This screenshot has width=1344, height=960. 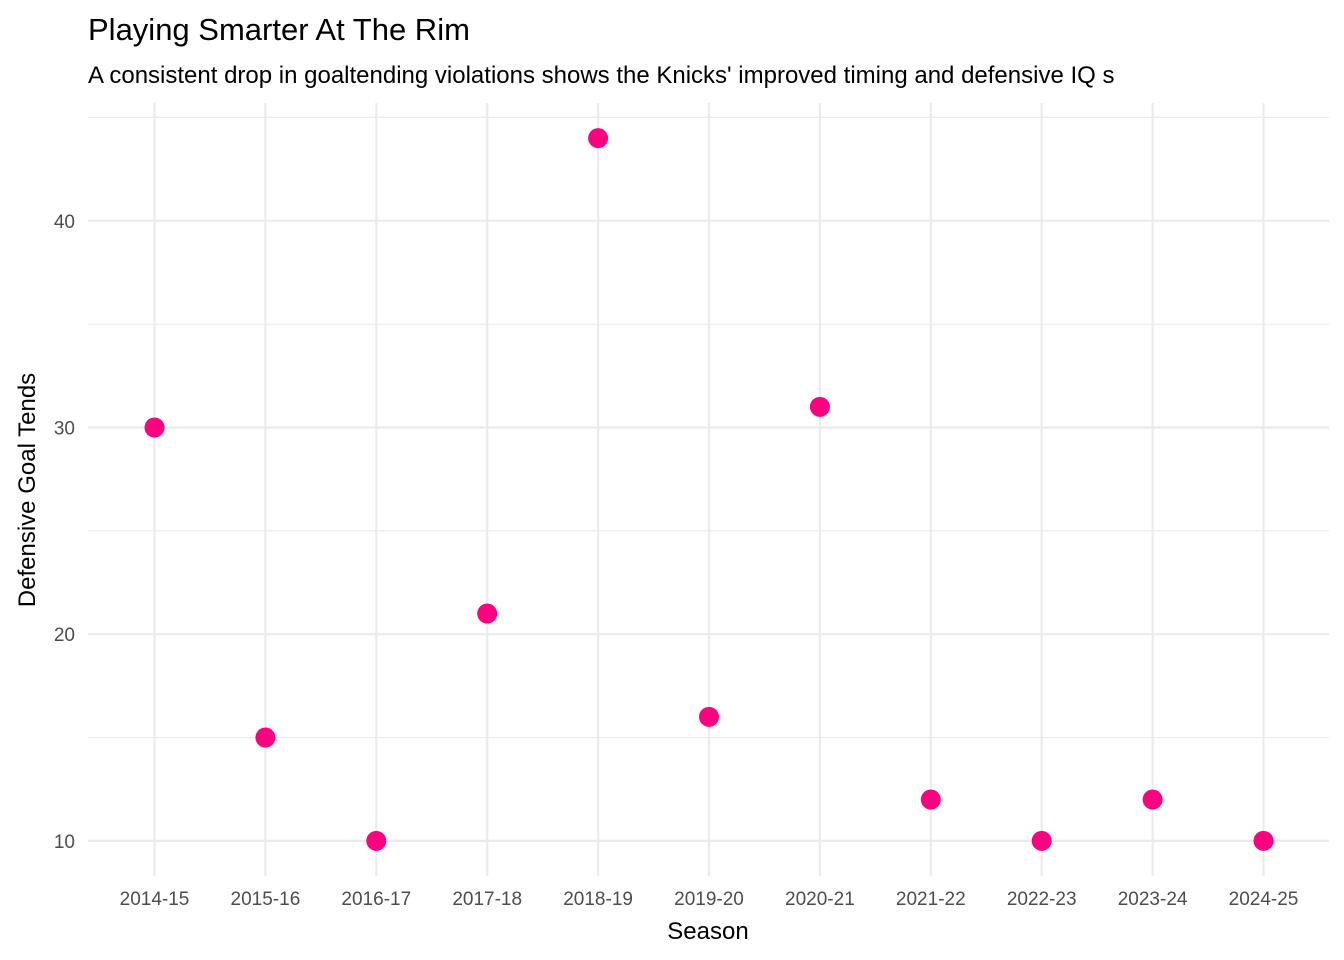 What do you see at coordinates (64, 222) in the screenshot?
I see `y-tick-label: 40` at bounding box center [64, 222].